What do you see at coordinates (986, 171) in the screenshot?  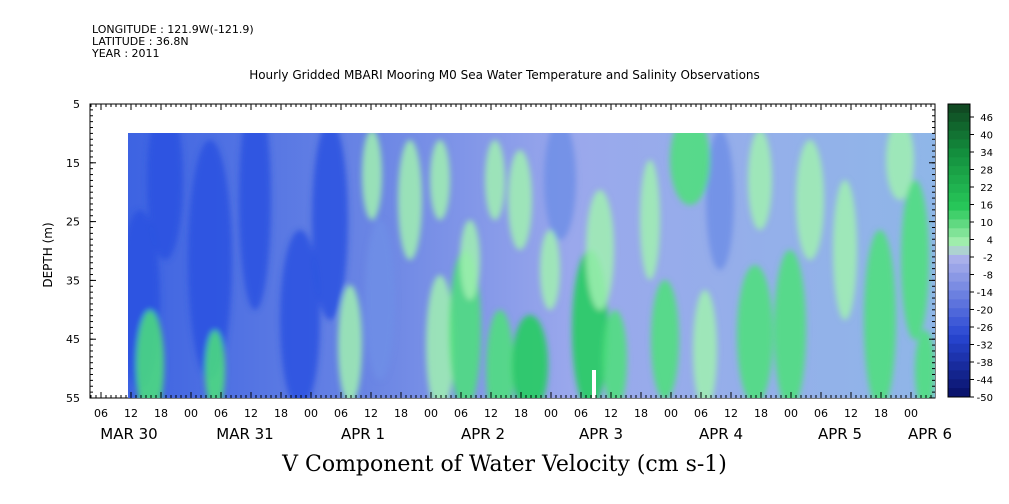 I see `colorbar-tick-label: 28` at bounding box center [986, 171].